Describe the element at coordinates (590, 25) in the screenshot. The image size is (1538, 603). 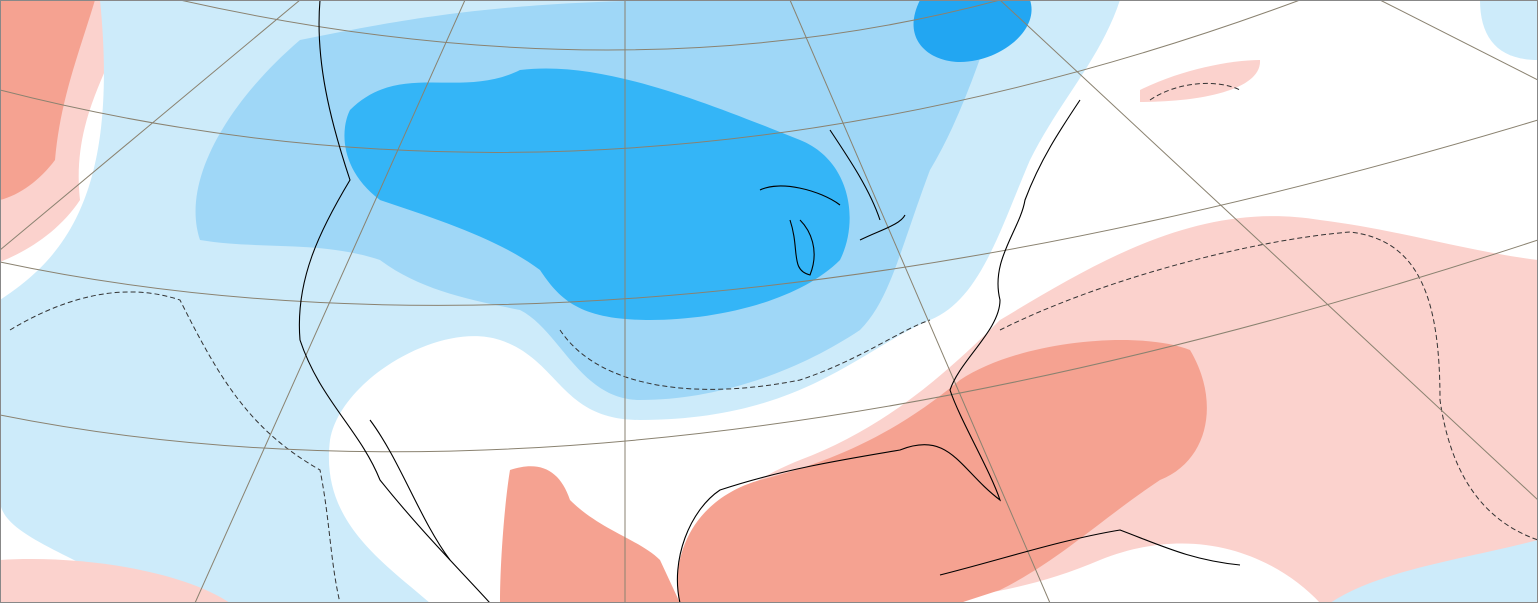
I see `parallel` at that location.